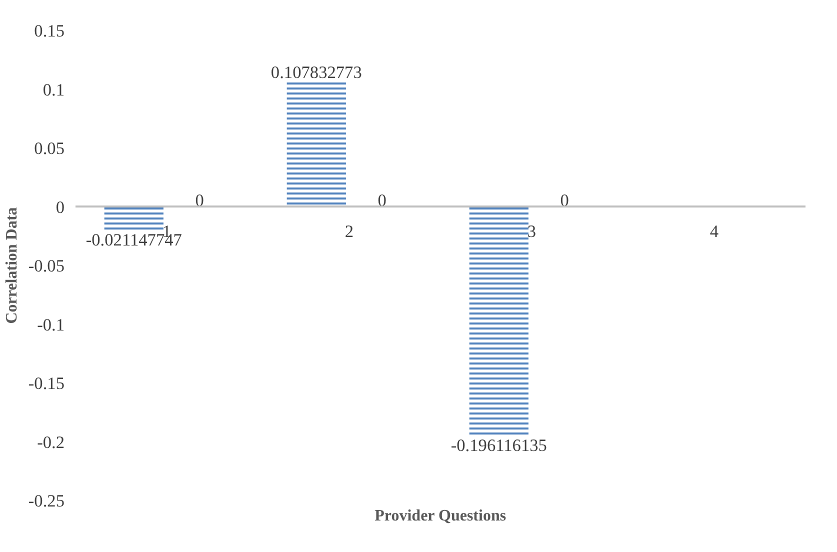 The image size is (837, 552). Describe the element at coordinates (440, 516) in the screenshot. I see `x-axis-title: Provider Questions` at that location.